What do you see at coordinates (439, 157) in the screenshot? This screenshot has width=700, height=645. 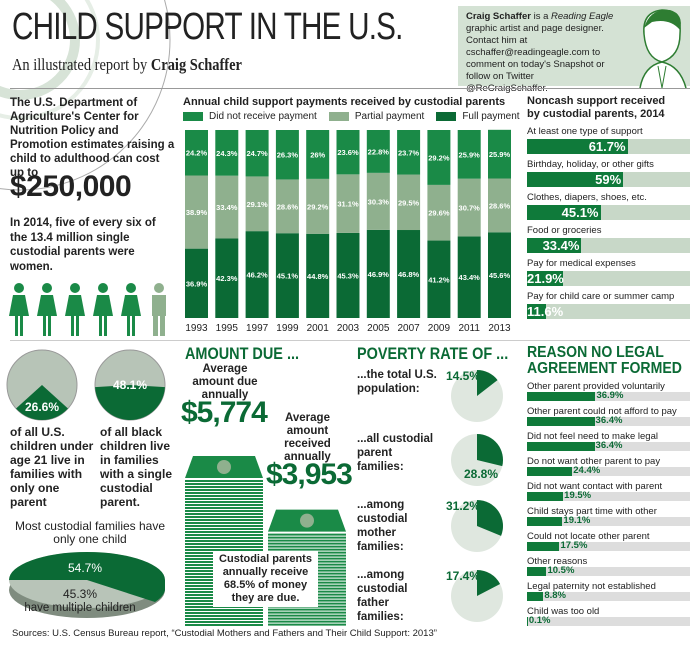 I see `bar-label: 29.2%` at bounding box center [439, 157].